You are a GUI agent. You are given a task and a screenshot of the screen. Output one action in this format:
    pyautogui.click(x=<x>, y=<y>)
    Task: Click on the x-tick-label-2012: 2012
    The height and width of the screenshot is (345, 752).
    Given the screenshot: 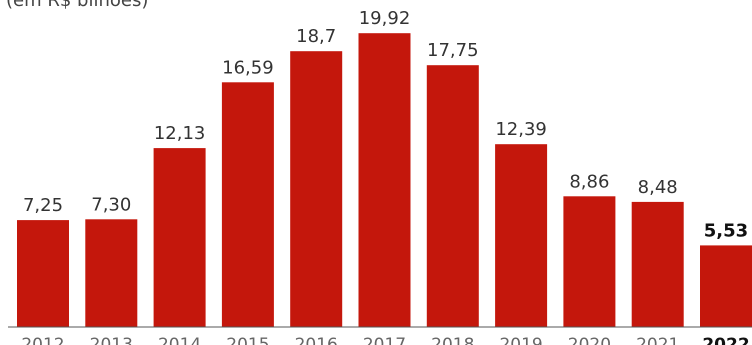 What is the action you would take?
    pyautogui.click(x=42, y=340)
    